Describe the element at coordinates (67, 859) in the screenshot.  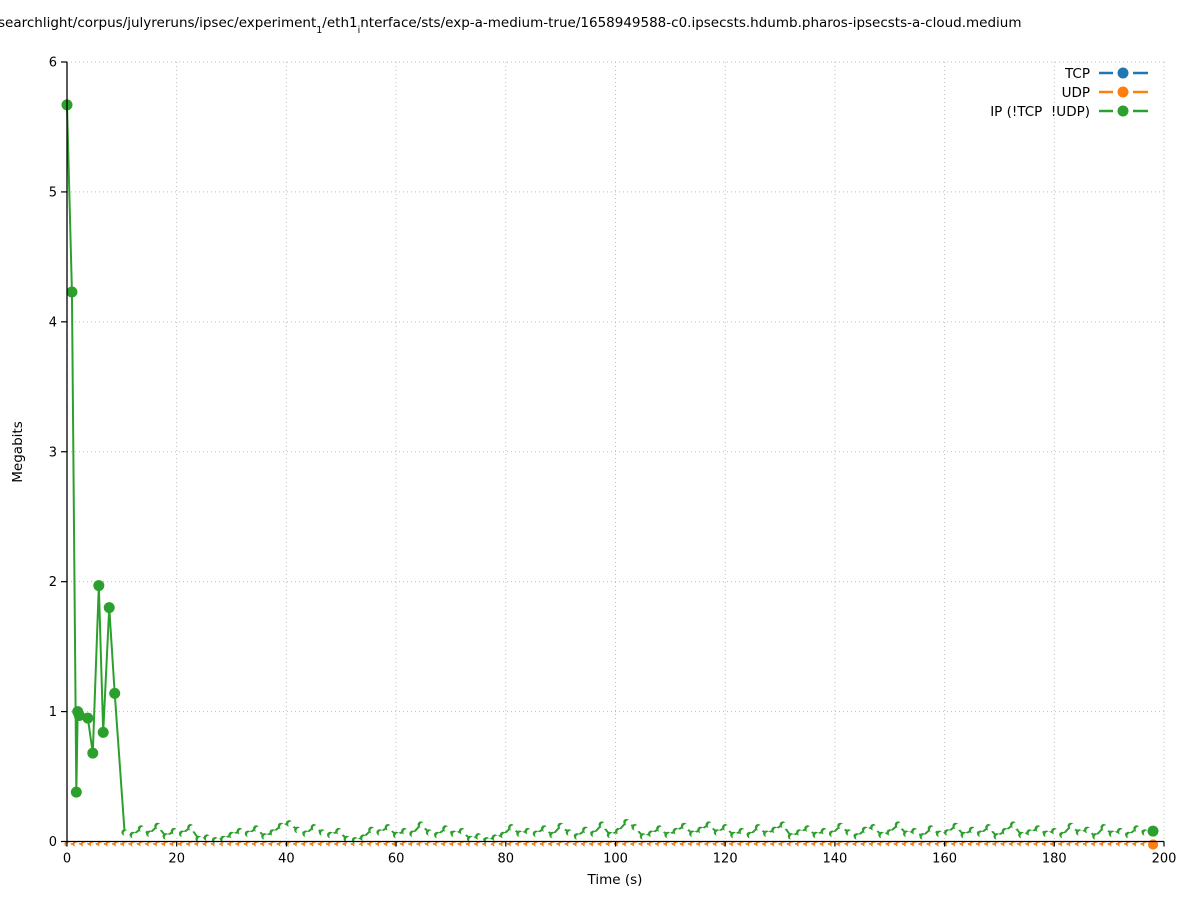
I see `x-tick-label: 0` at that location.